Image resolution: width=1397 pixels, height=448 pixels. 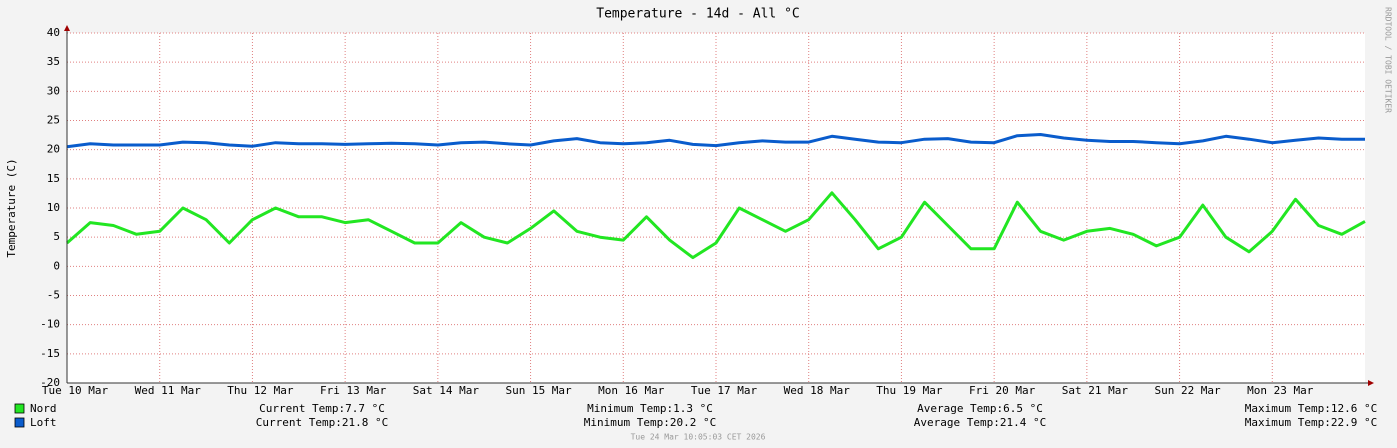 What do you see at coordinates (260, 390) in the screenshot?
I see `x-tick-label: Thu 12 Mar` at bounding box center [260, 390].